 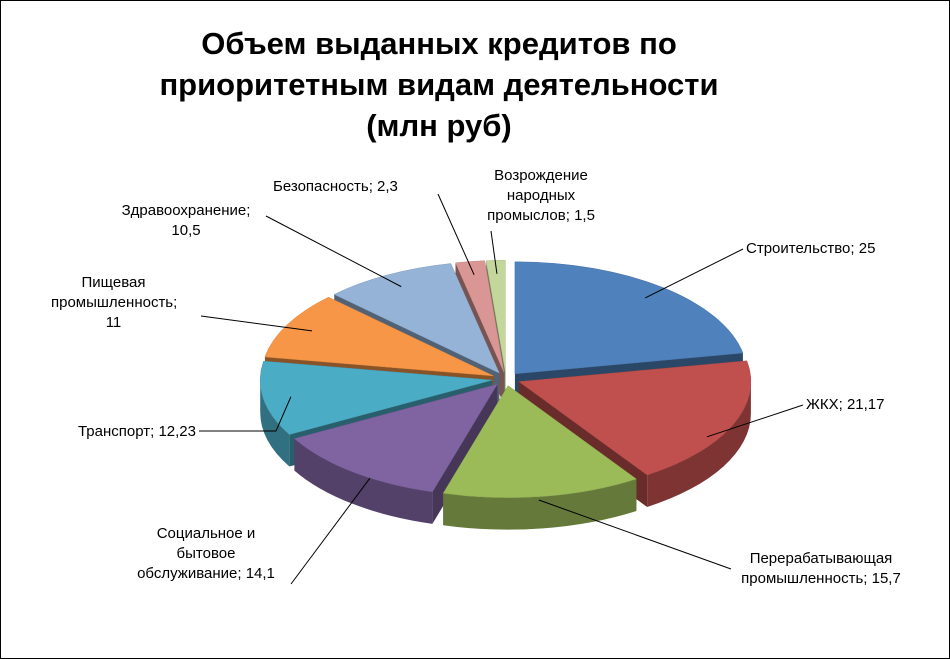 What do you see at coordinates (260, 573) in the screenshot?
I see `value-label: 14,1` at bounding box center [260, 573].